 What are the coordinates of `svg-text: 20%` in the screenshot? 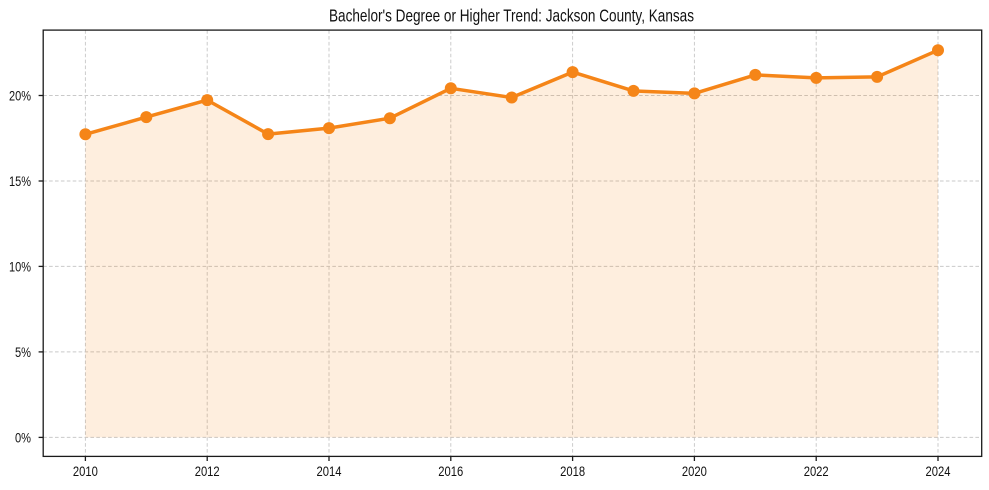 It's located at (20, 96).